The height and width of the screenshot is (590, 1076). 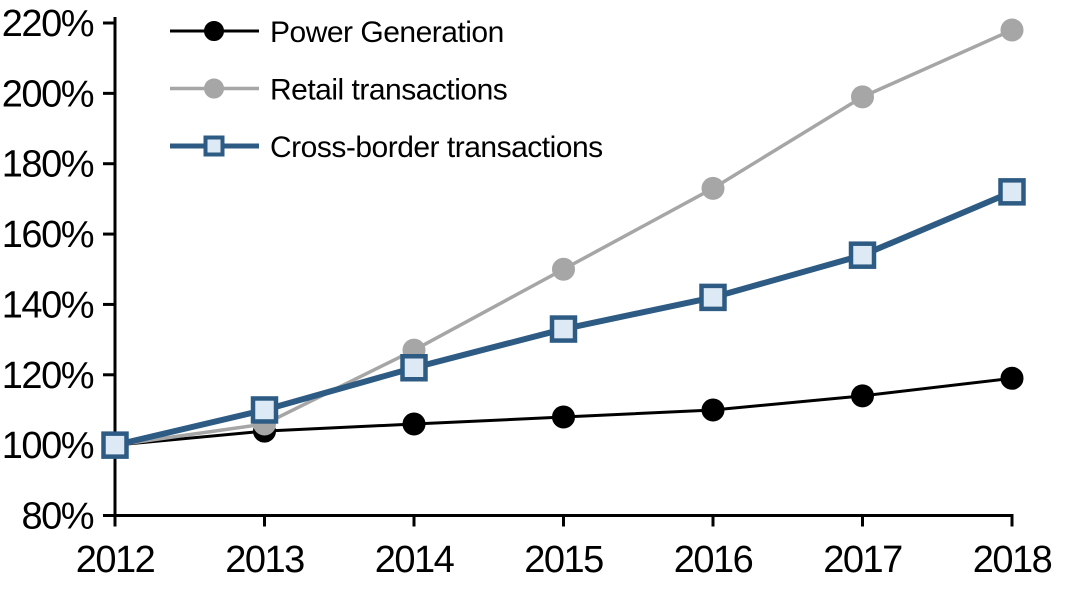 What do you see at coordinates (436, 147) in the screenshot?
I see `legend-label-cross-border-transactions: Cross-border transactions` at bounding box center [436, 147].